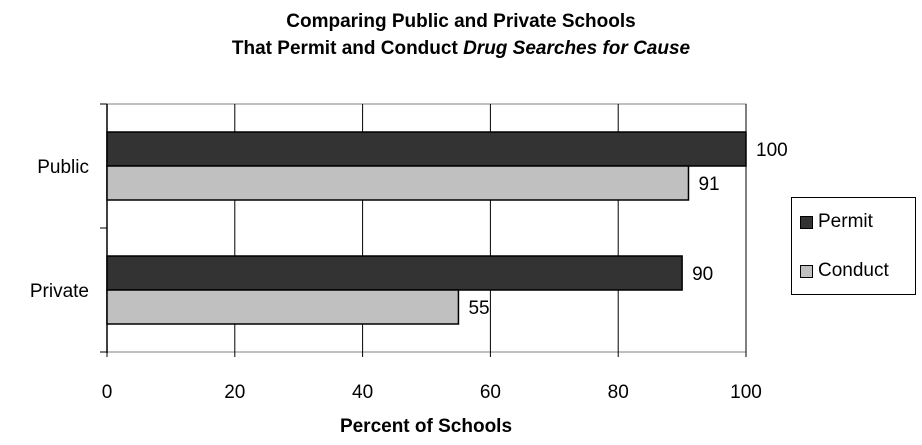 This screenshot has width=922, height=445. I want to click on chart-title-line-1: Comparing Public and Private Schools, so click(461, 21).